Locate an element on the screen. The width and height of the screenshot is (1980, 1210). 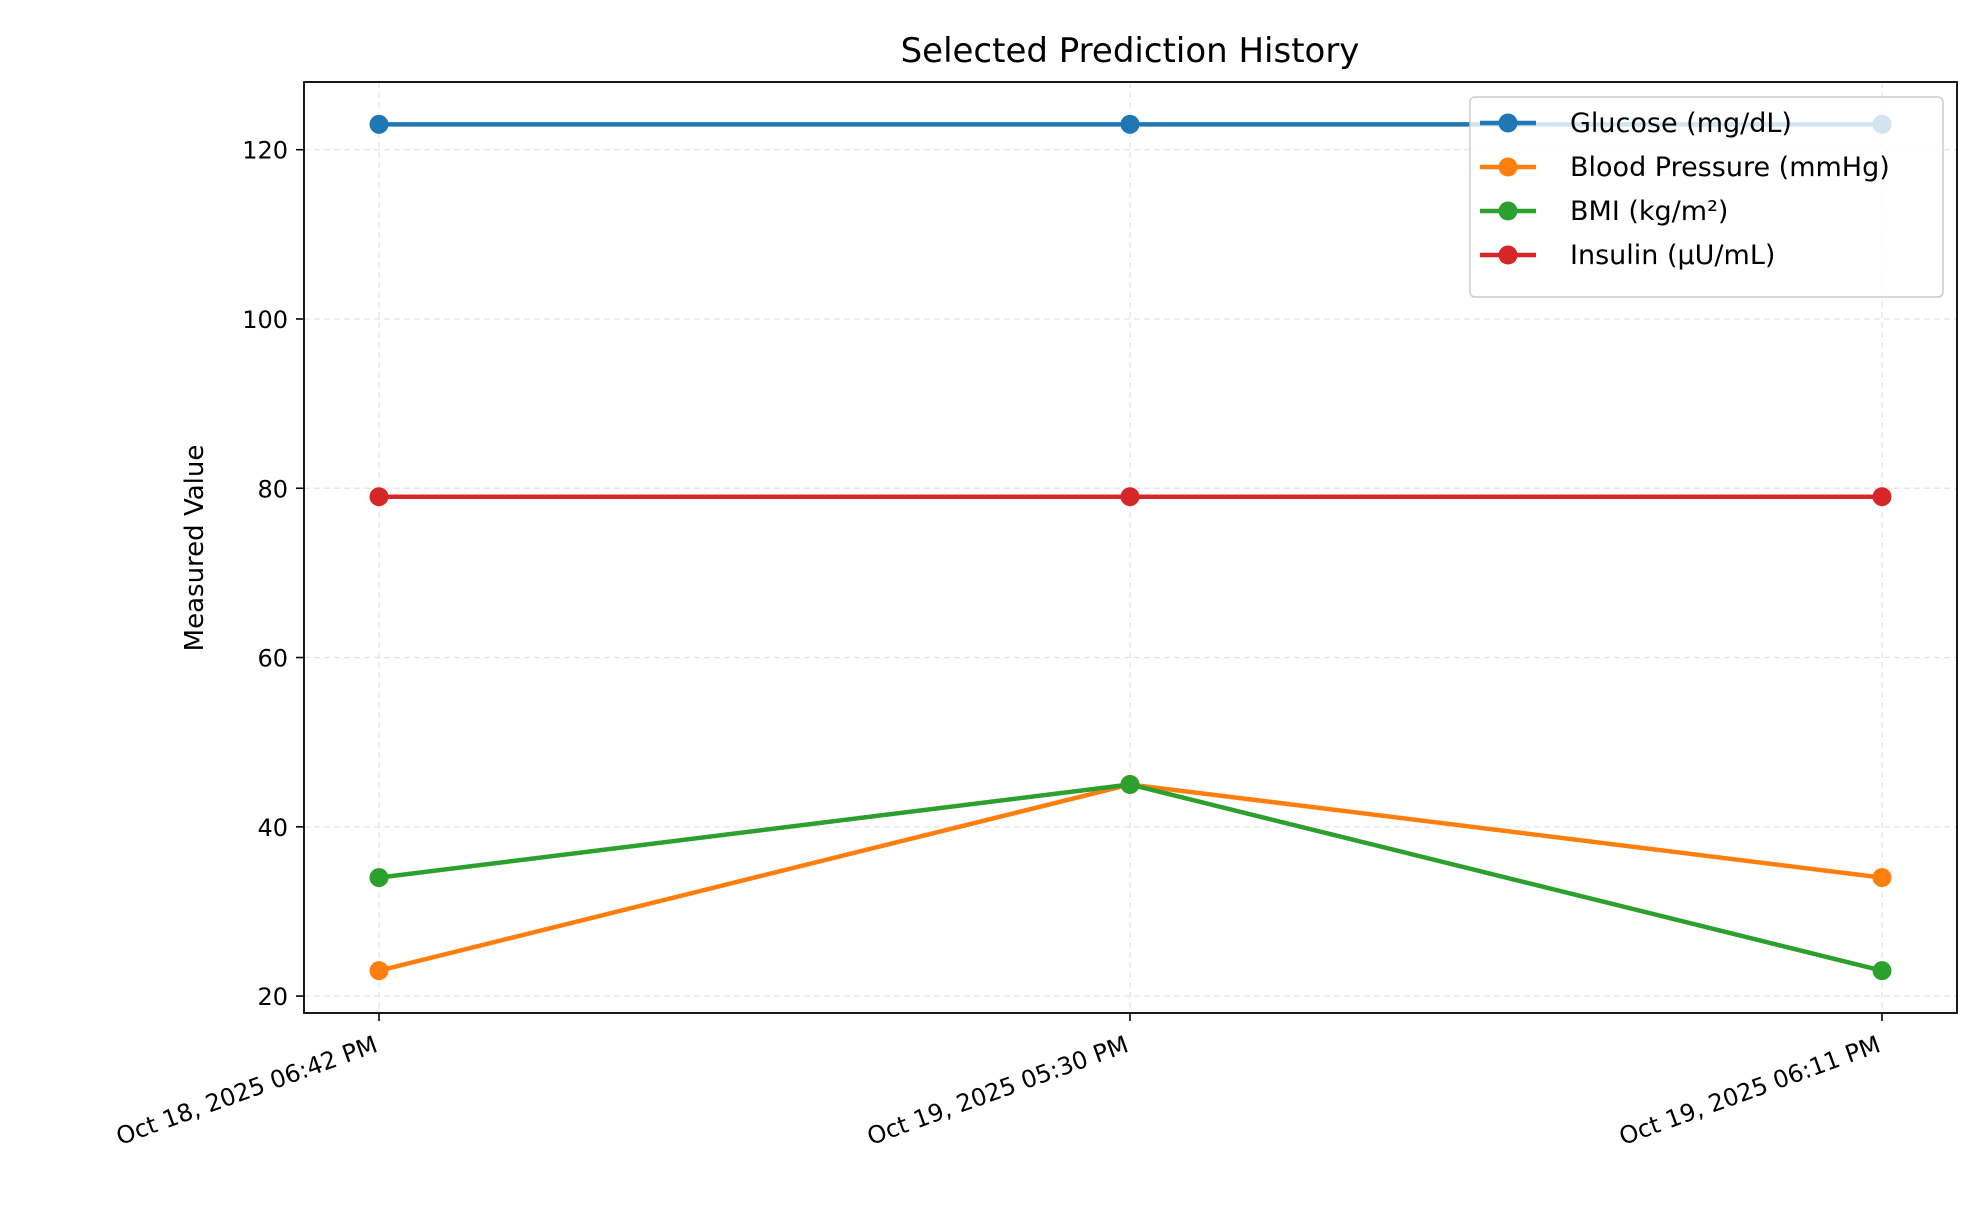
legend-label: Blood Pressure (mmHg) is located at coordinates (1730, 167).